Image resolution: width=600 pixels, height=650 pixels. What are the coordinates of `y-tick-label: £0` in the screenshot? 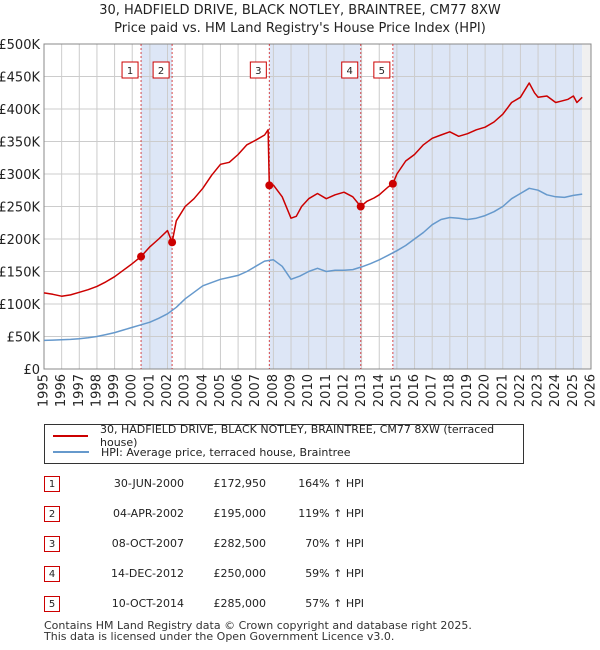 It's located at (31, 370).